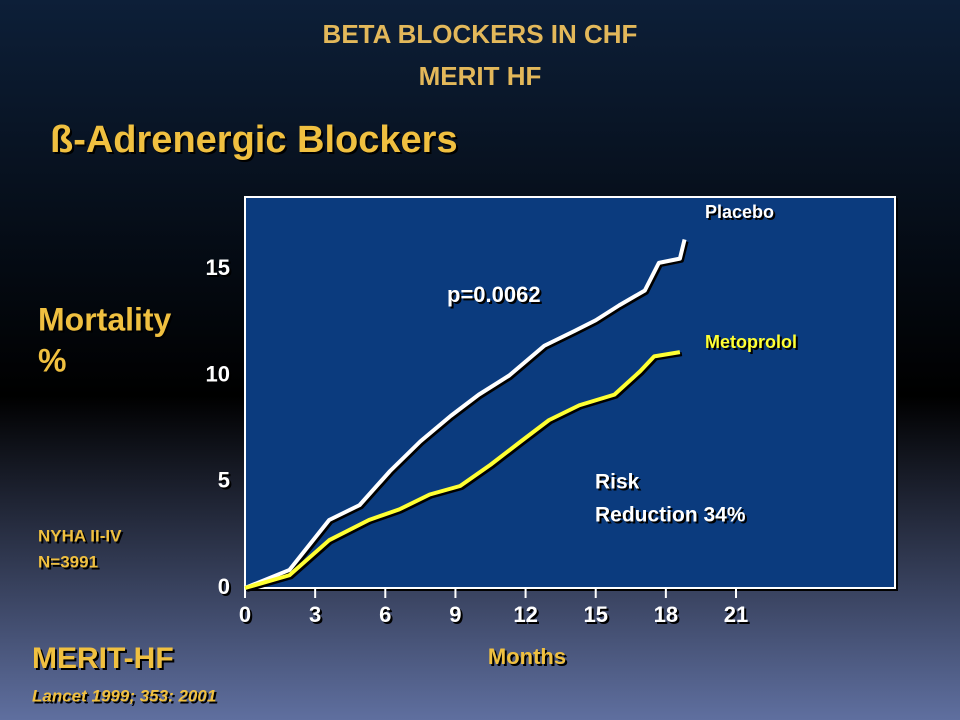 The height and width of the screenshot is (720, 960). Describe the element at coordinates (124, 695) in the screenshot. I see `citation: Lancet 1999; 353: 2001` at that location.